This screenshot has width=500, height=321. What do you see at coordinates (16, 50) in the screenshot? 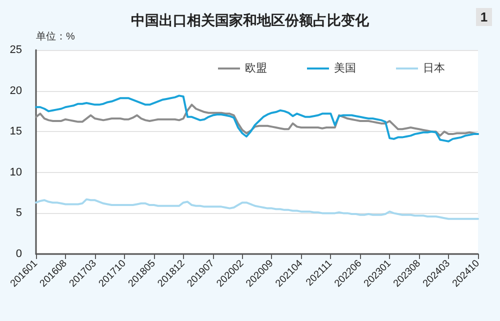
I see `y-tick-label: 25` at bounding box center [16, 50].